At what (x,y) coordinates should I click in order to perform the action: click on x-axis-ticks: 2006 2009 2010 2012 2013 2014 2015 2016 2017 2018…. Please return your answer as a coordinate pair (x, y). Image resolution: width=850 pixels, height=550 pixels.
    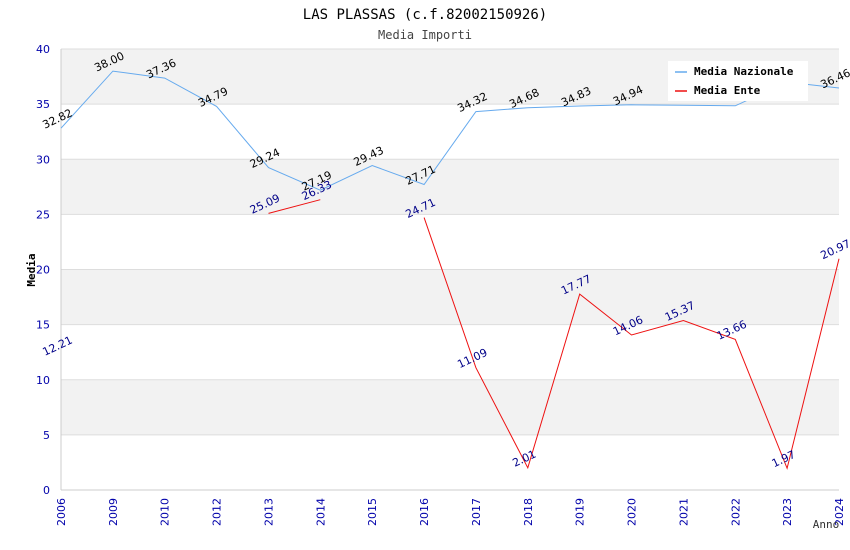
    Looking at the image, I should click on (450, 512).